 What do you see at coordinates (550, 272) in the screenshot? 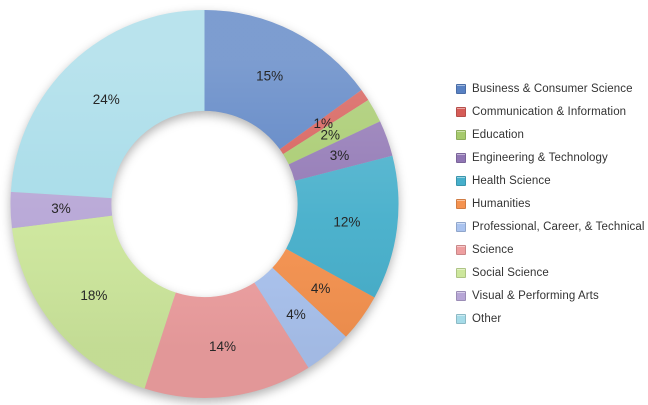
I see `legend-item-social-science: Social Science` at bounding box center [550, 272].